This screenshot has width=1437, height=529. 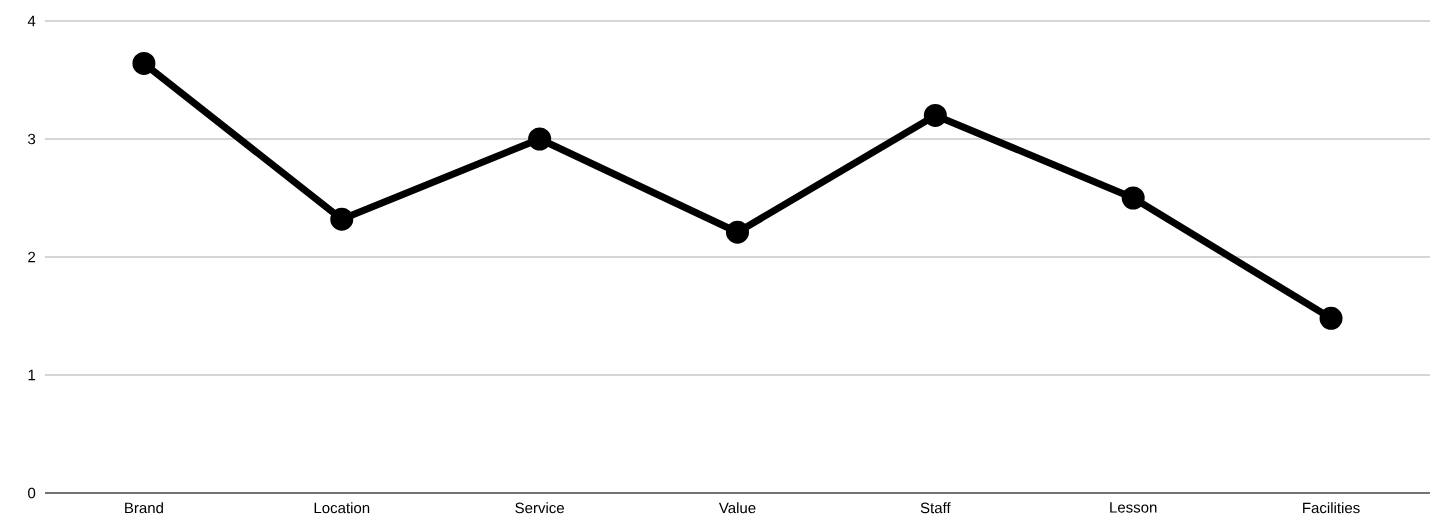 What do you see at coordinates (342, 508) in the screenshot?
I see `x-tick-label: Location` at bounding box center [342, 508].